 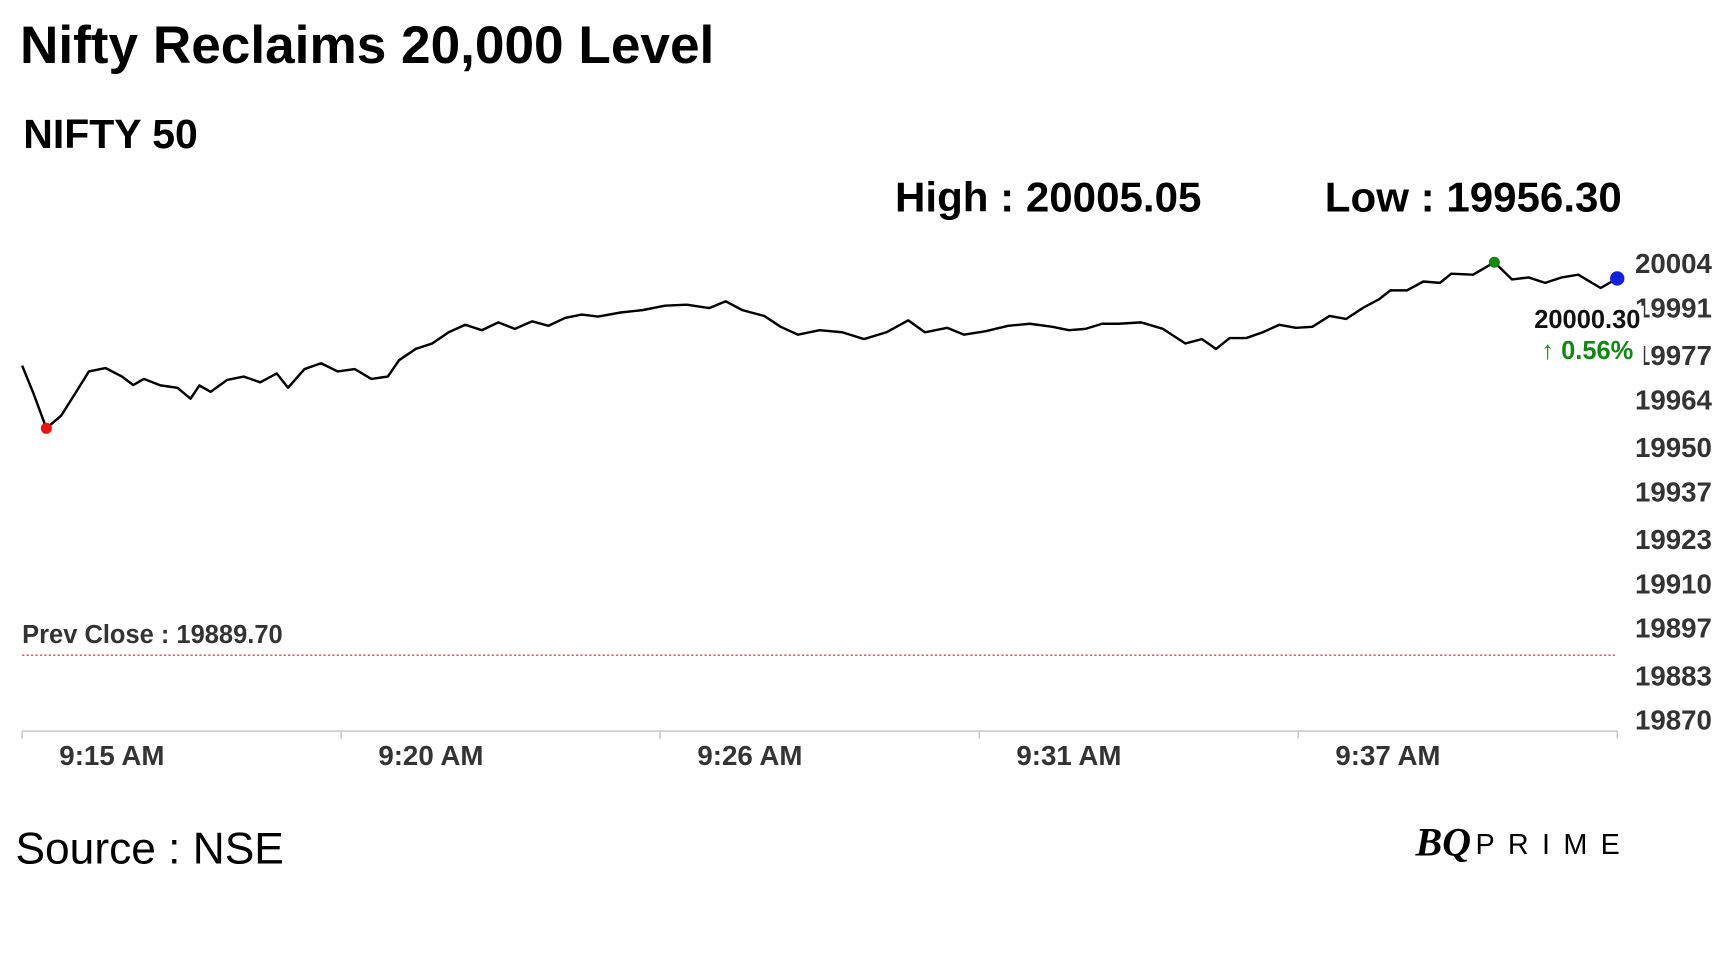 I want to click on y-tick-label: 19950, so click(x=1673, y=447).